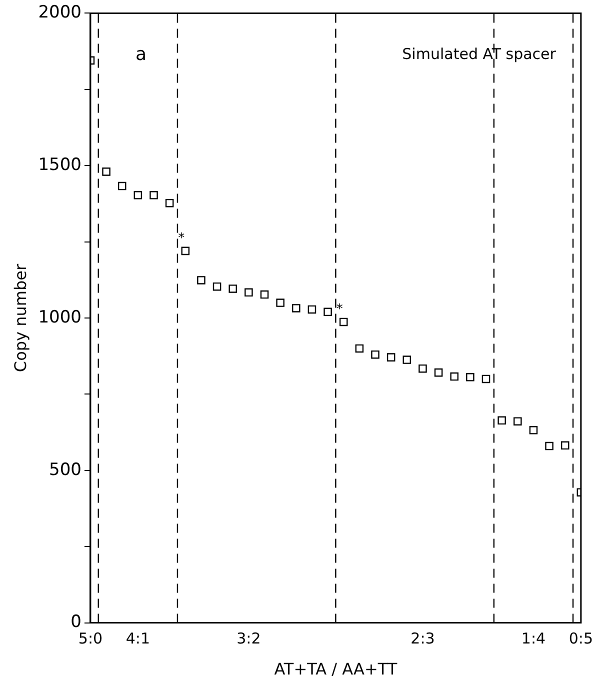 The width and height of the screenshot is (601, 692). I want to click on x-tick-label: 3:2, so click(248, 639).